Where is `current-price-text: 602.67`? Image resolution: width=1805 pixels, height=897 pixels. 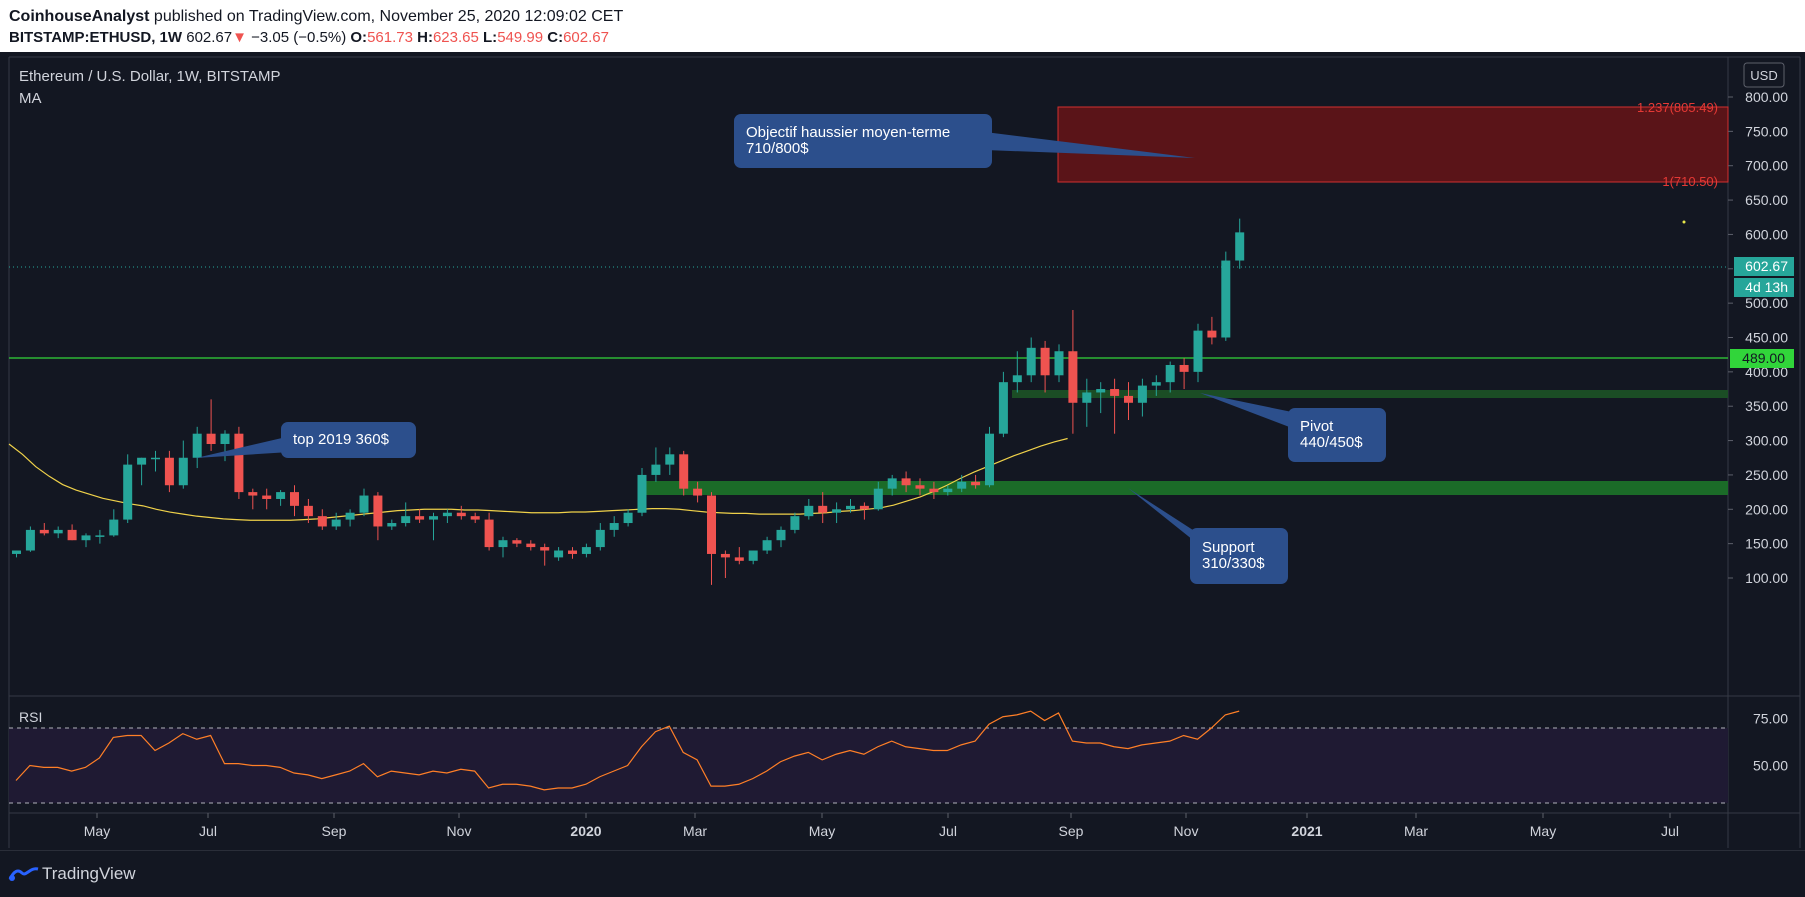 current-price-text: 602.67 is located at coordinates (1766, 266).